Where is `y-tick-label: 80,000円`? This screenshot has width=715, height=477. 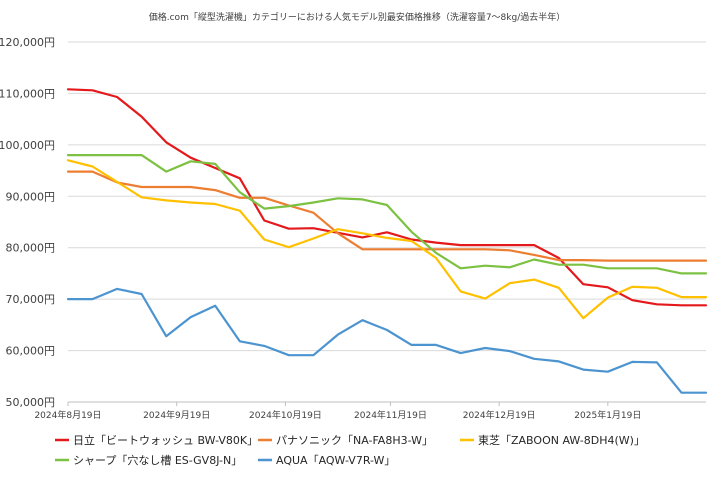
y-tick-label: 80,000円 is located at coordinates (31, 248).